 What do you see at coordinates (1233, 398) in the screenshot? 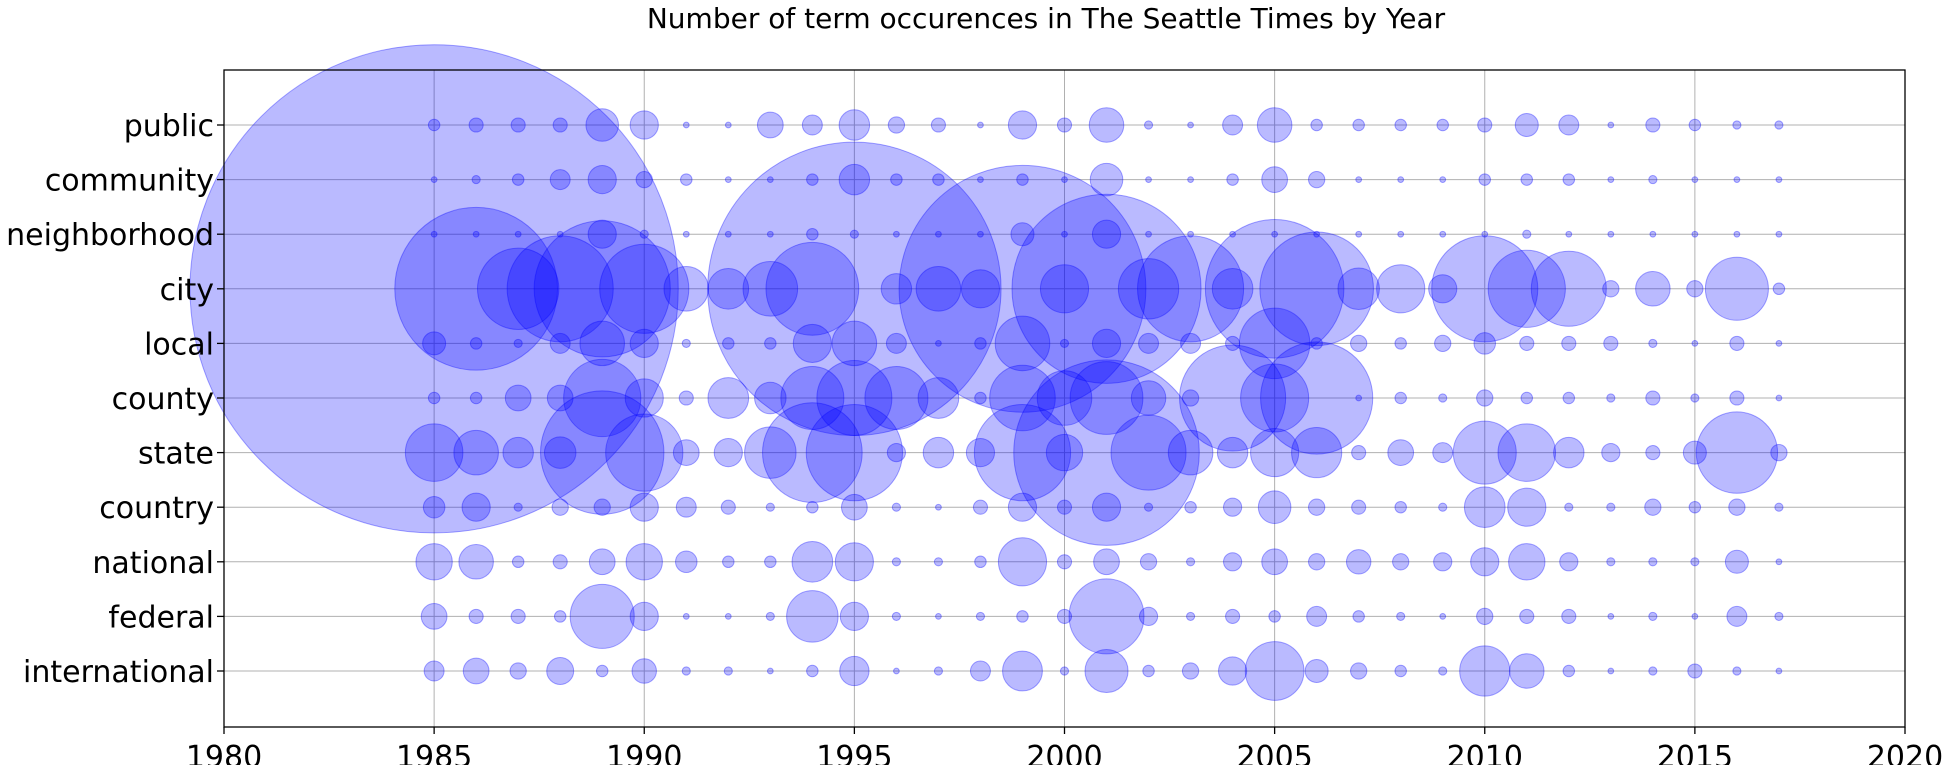
I see `bubble-county-2004` at bounding box center [1233, 398].